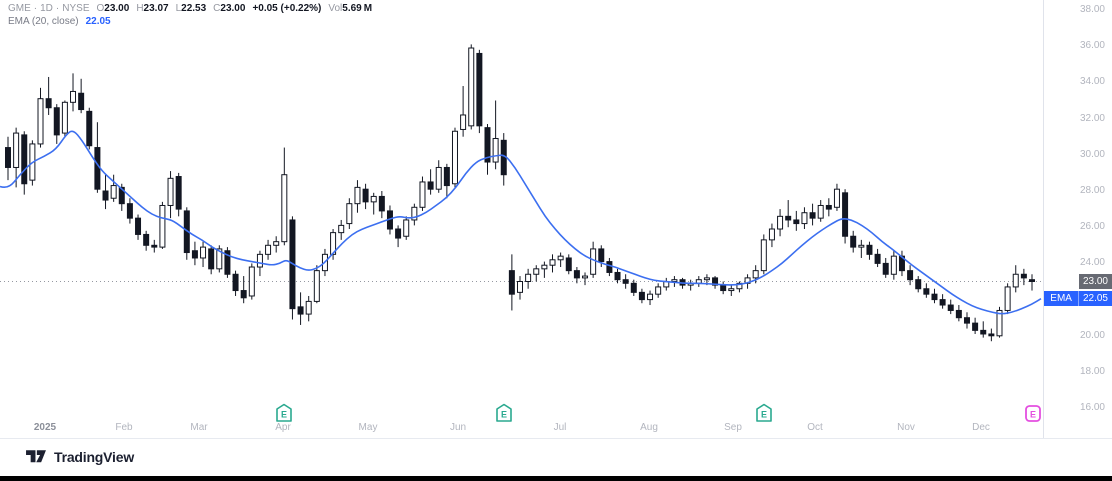  Describe the element at coordinates (1092, 154) in the screenshot. I see `price-tick-label: 30.00` at that location.